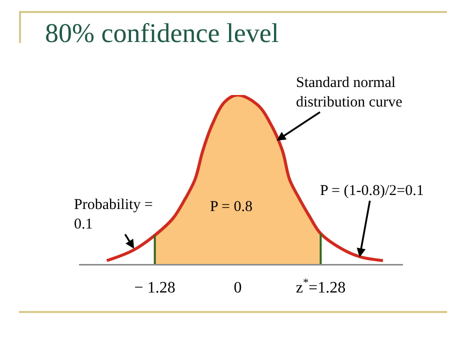 The width and height of the screenshot is (474, 355). I want to click on annotation: P = 0.8, so click(231, 207).